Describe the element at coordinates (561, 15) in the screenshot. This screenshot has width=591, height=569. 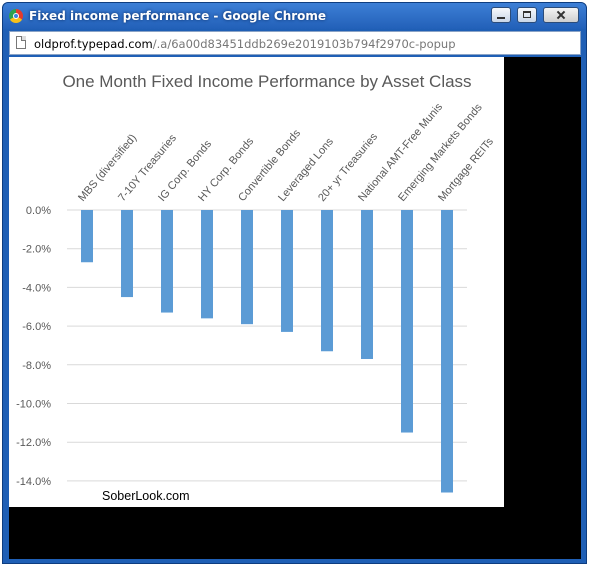
I see `close-button` at that location.